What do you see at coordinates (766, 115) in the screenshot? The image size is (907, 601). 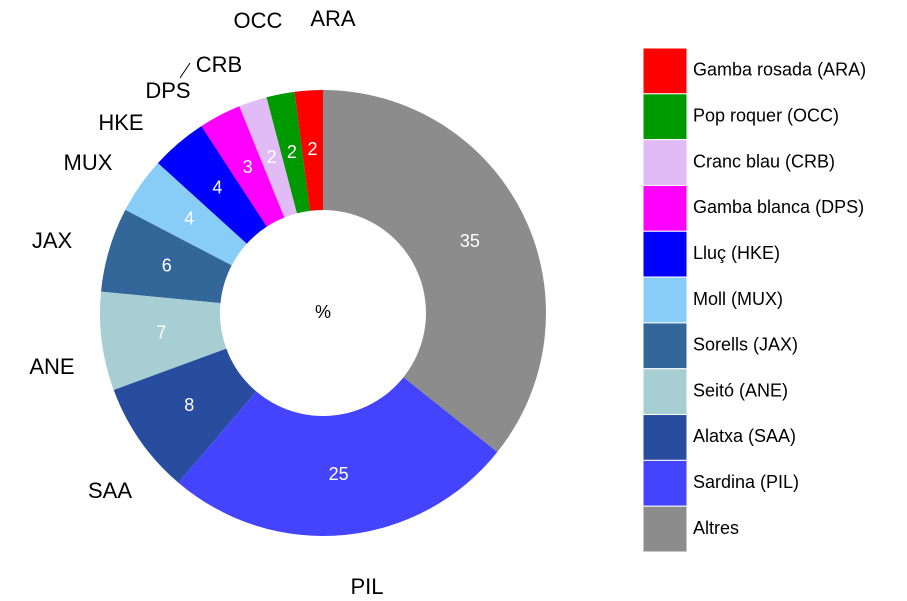 I see `legend-label: Pop roquer (OCC)` at bounding box center [766, 115].